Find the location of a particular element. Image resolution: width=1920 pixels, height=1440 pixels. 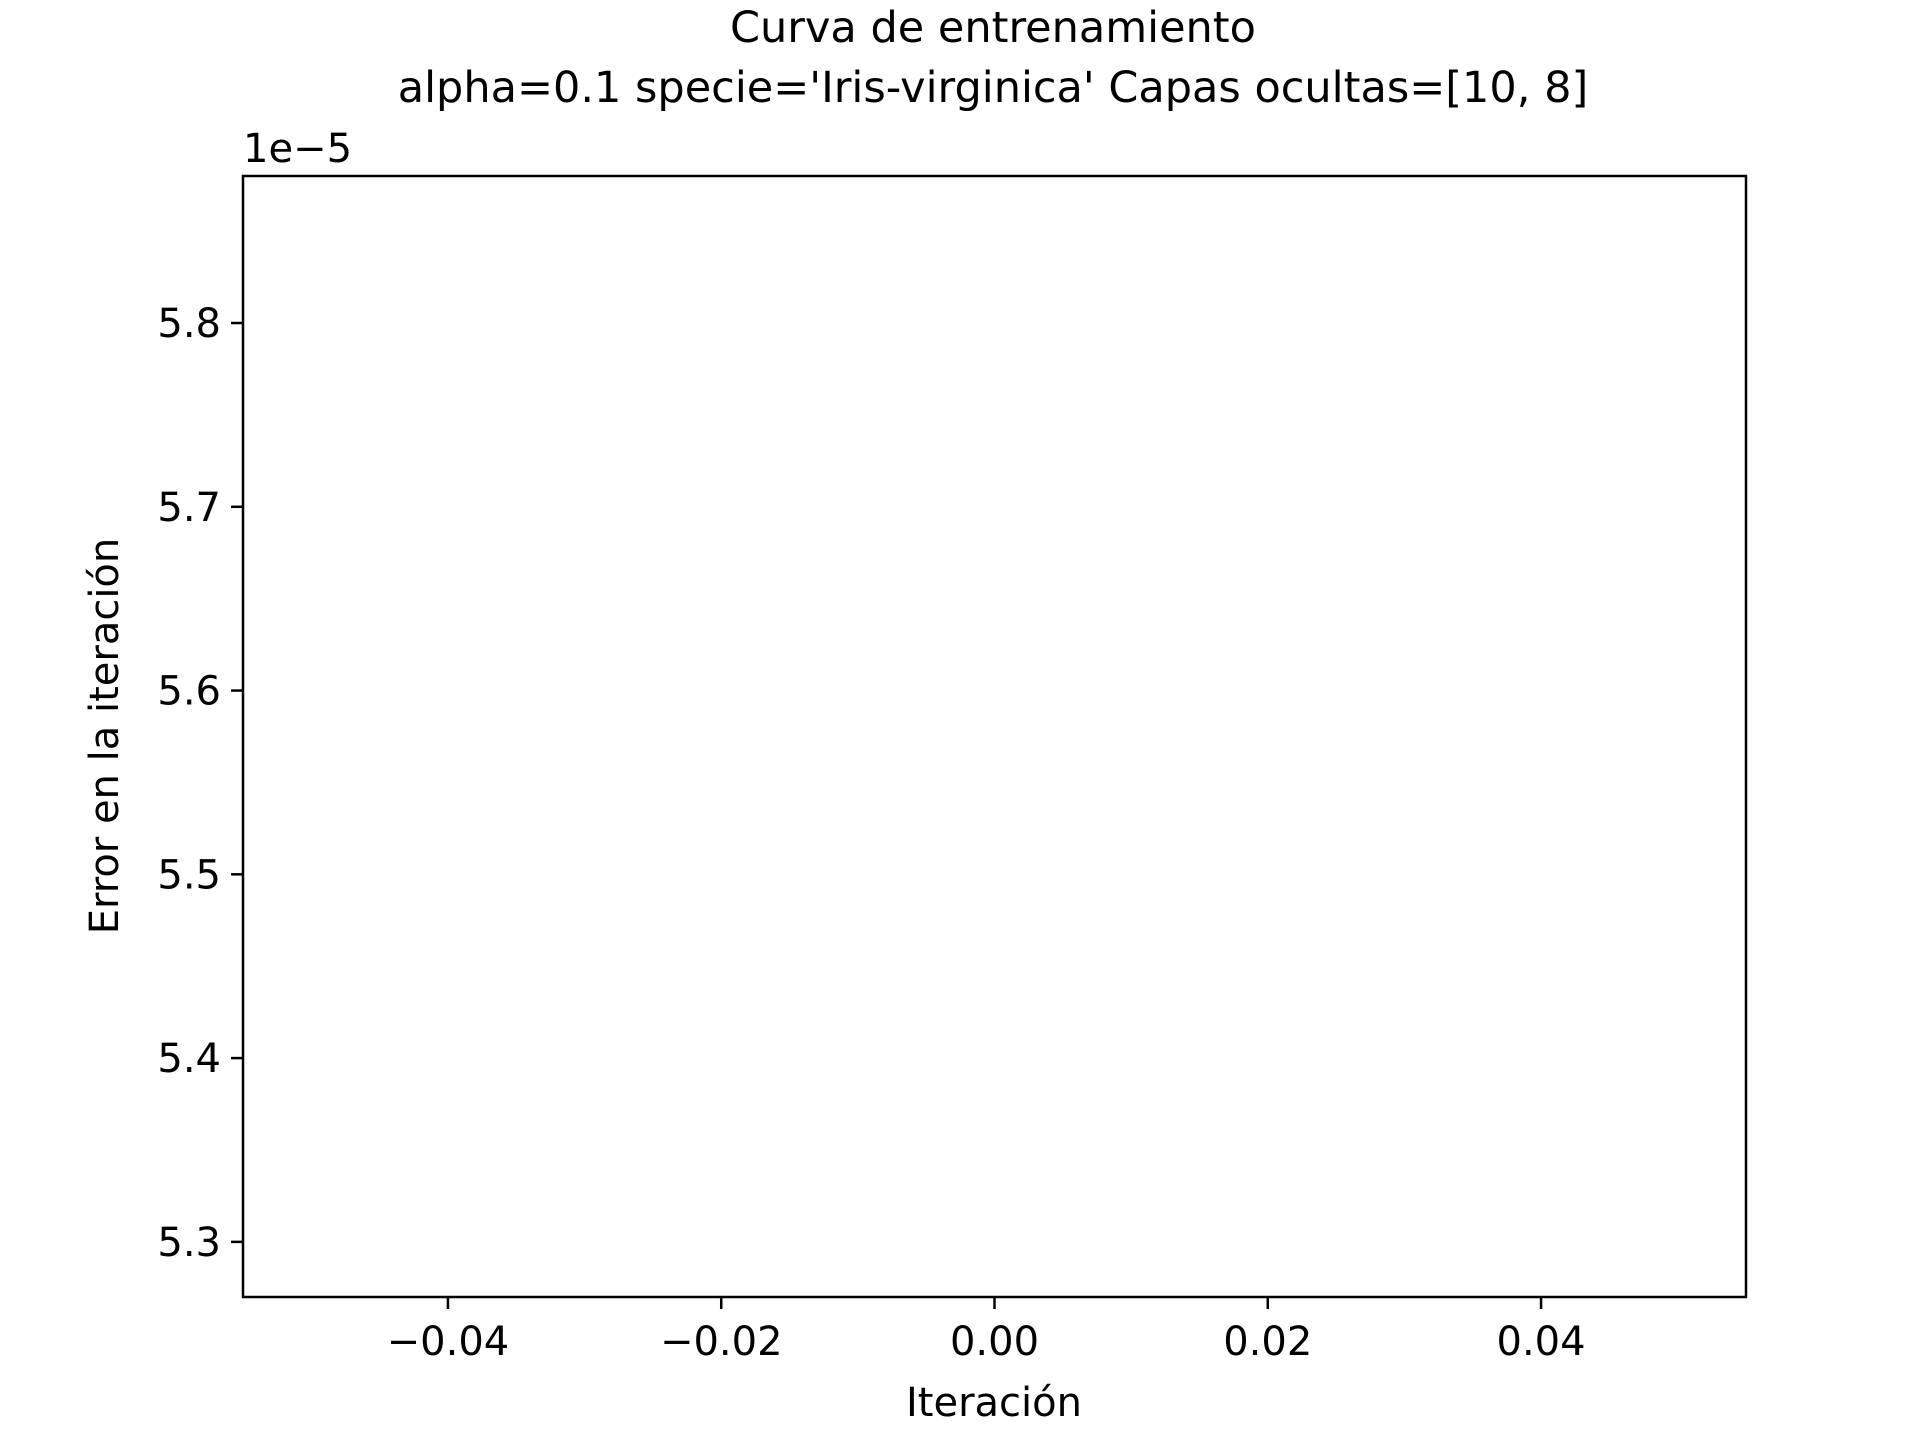

y-tick-label: 5.5 is located at coordinates (189, 875).